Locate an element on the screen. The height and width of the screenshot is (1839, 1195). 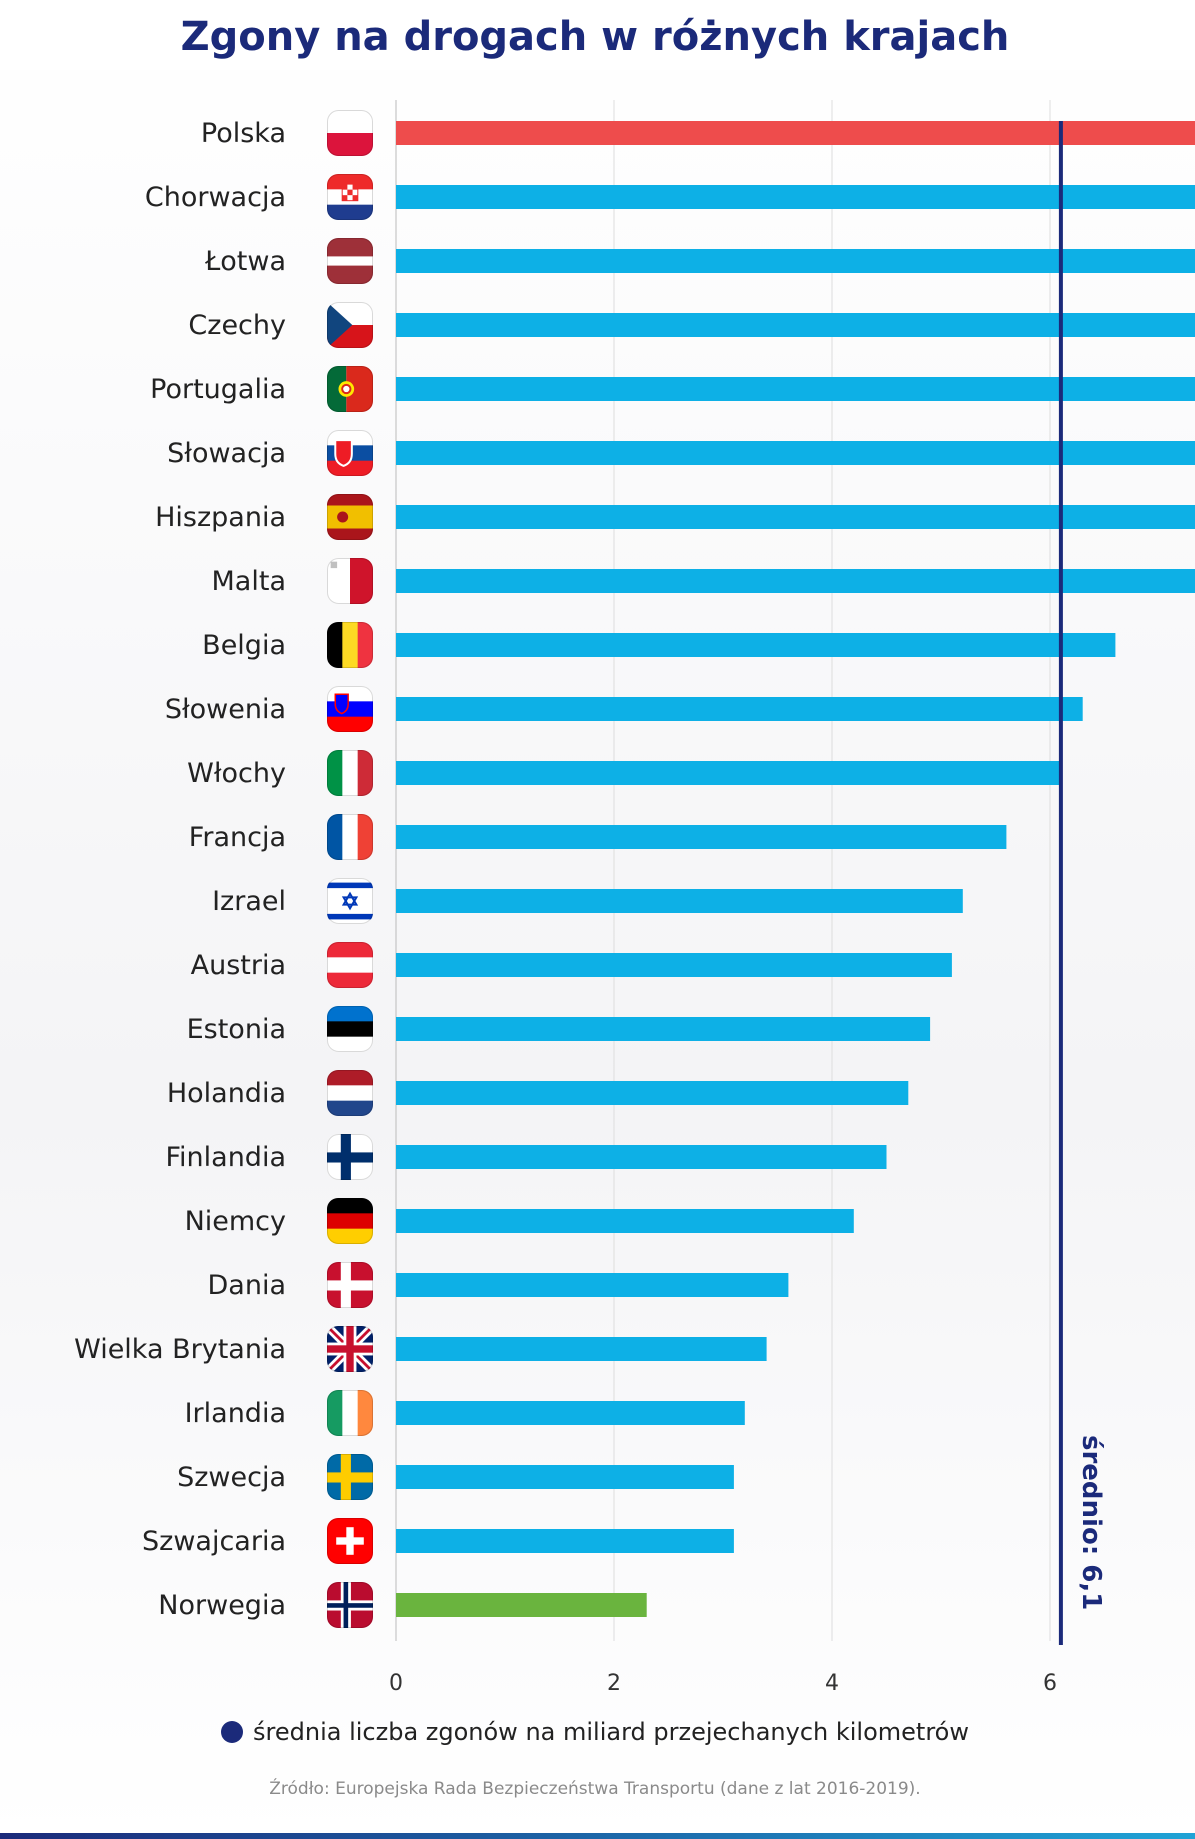
finland-flag-icon is located at coordinates (350, 1157).